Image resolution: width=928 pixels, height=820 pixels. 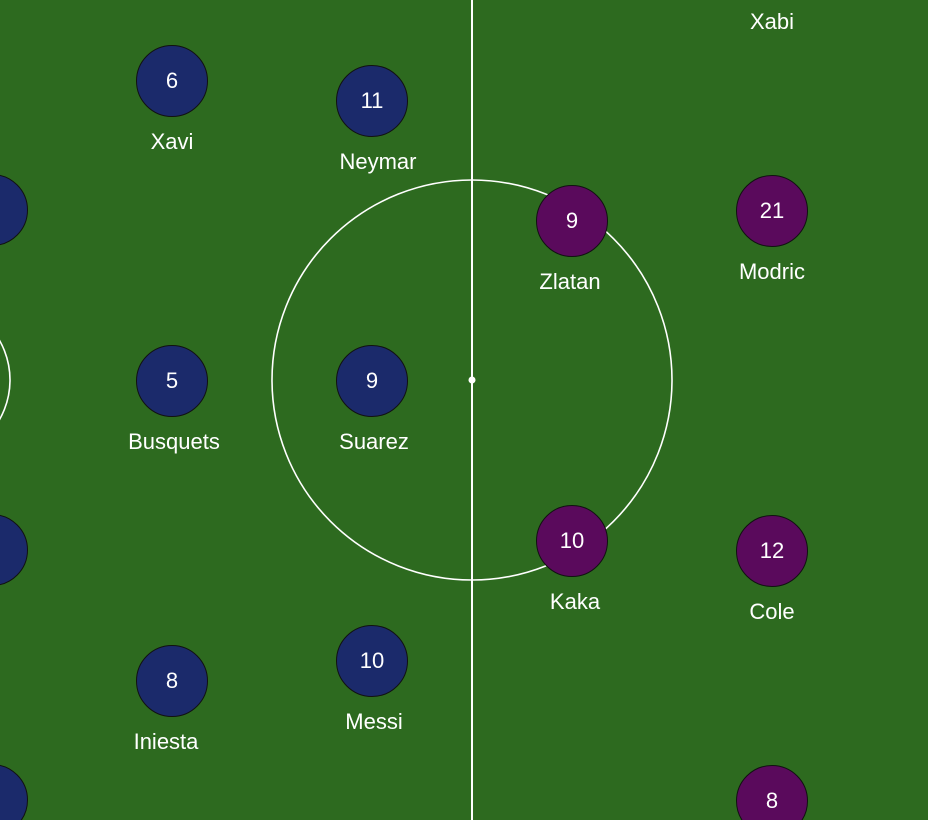 I want to click on player-name-iniesta: Iniesta, so click(x=166, y=741).